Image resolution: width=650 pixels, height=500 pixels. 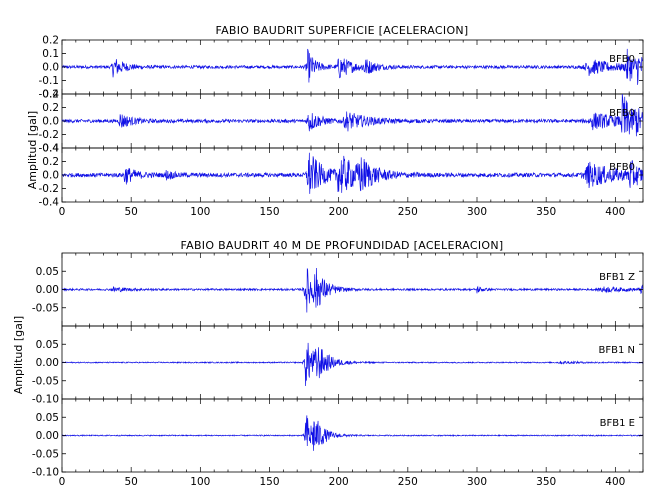 What do you see at coordinates (49, 81) in the screenshot?
I see `y-tick-label: -0.1` at bounding box center [49, 81].